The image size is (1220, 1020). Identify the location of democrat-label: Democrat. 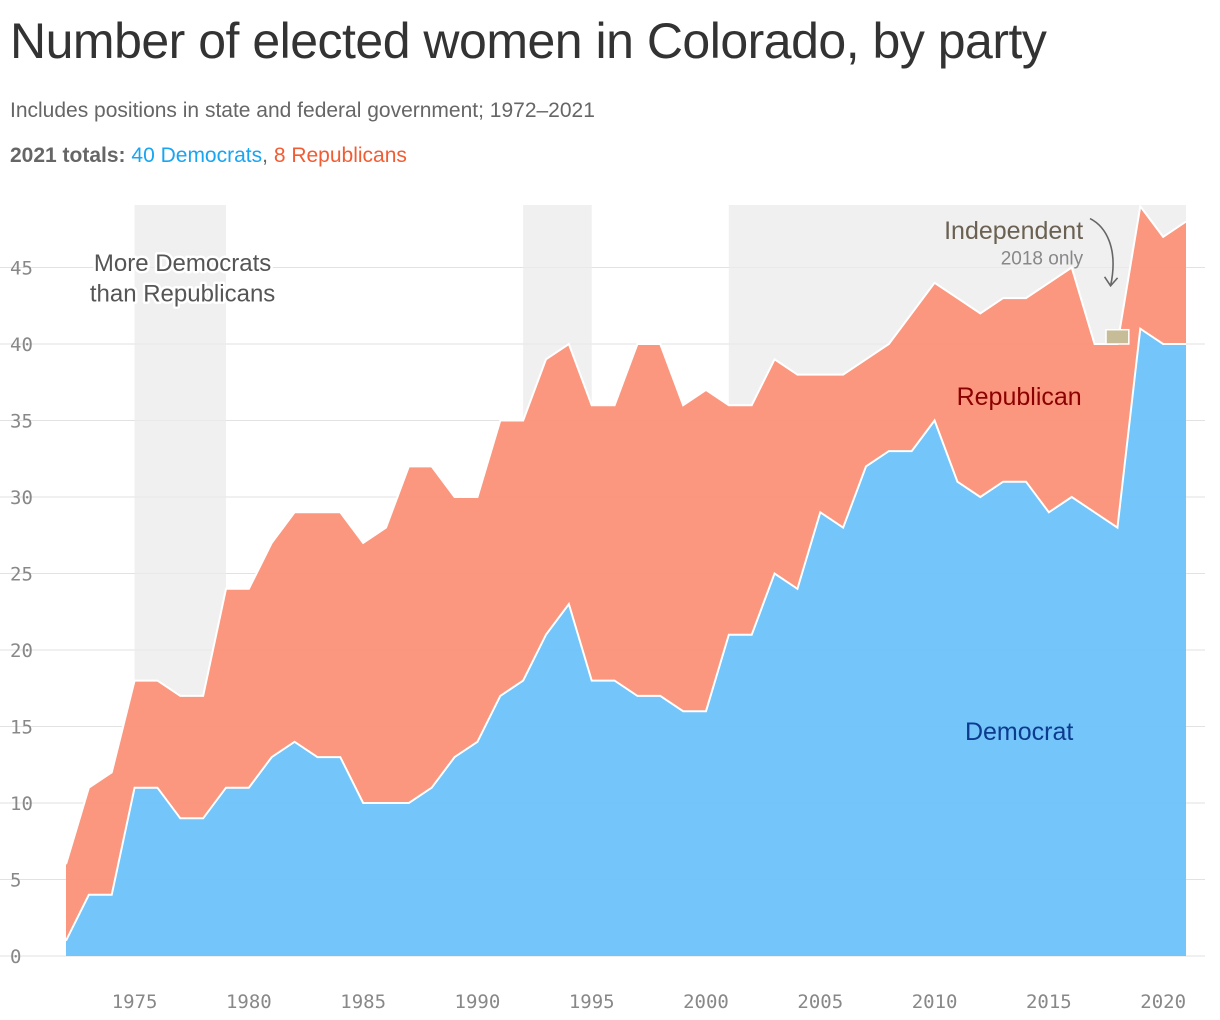
(1019, 732).